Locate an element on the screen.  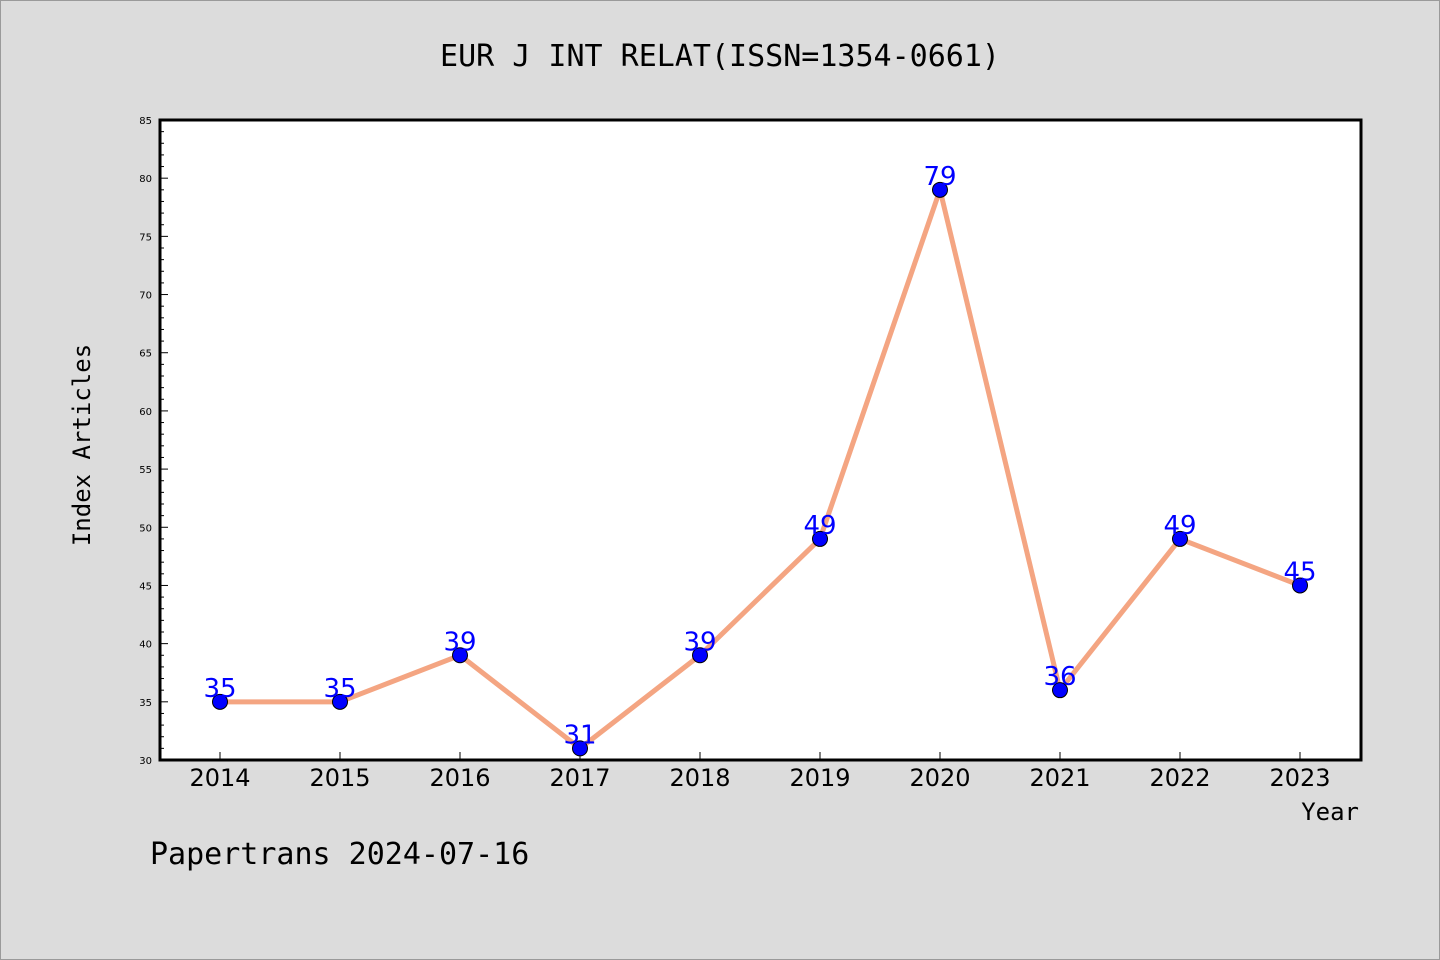
y-tick-label: 55 is located at coordinates (145, 470).